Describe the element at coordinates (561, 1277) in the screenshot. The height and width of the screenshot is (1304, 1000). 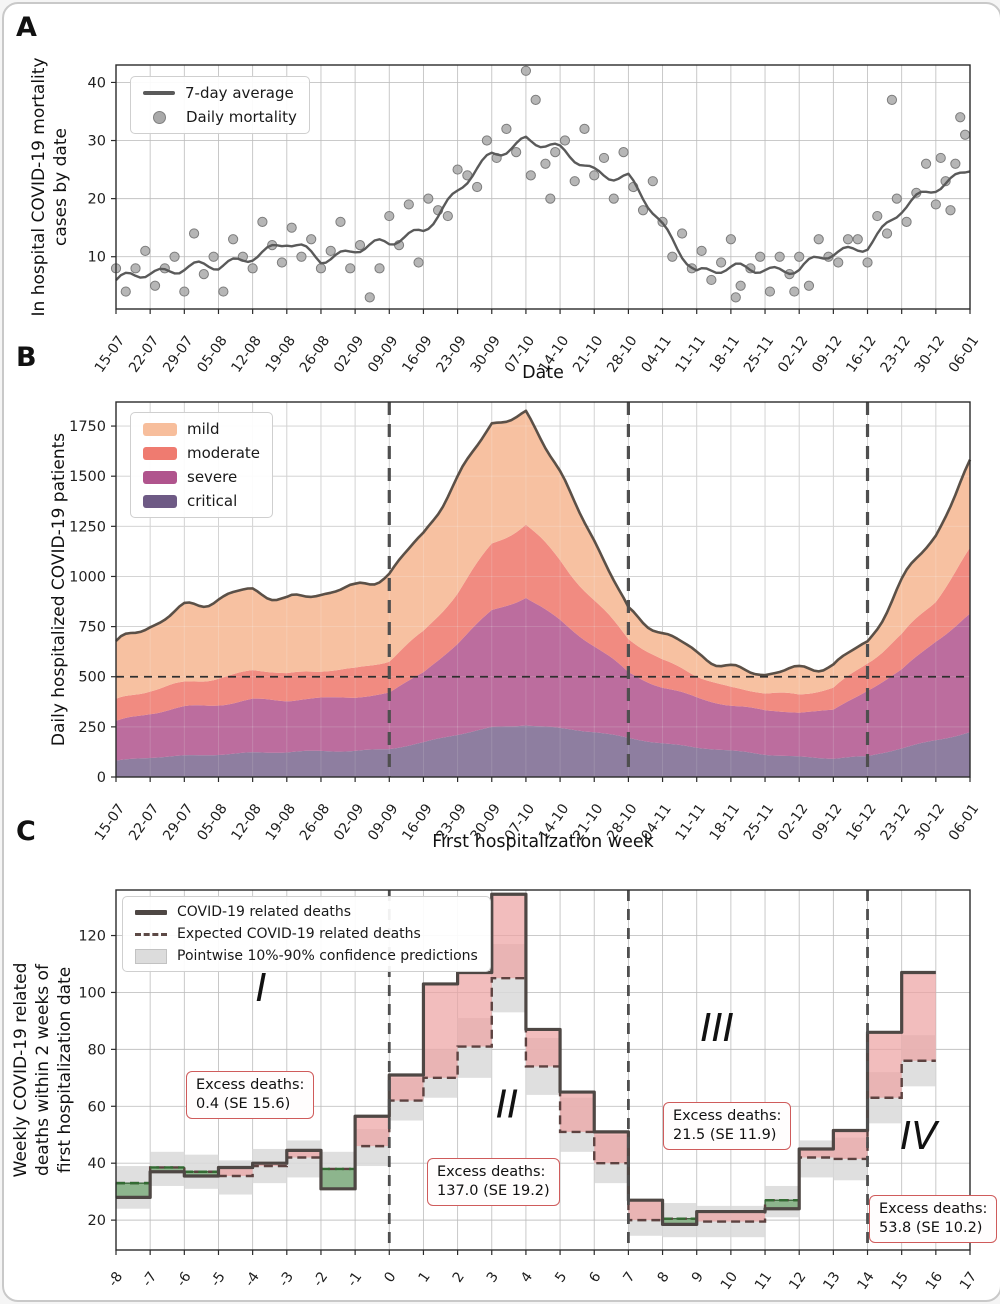
I see `x-tick-label: 5` at that location.